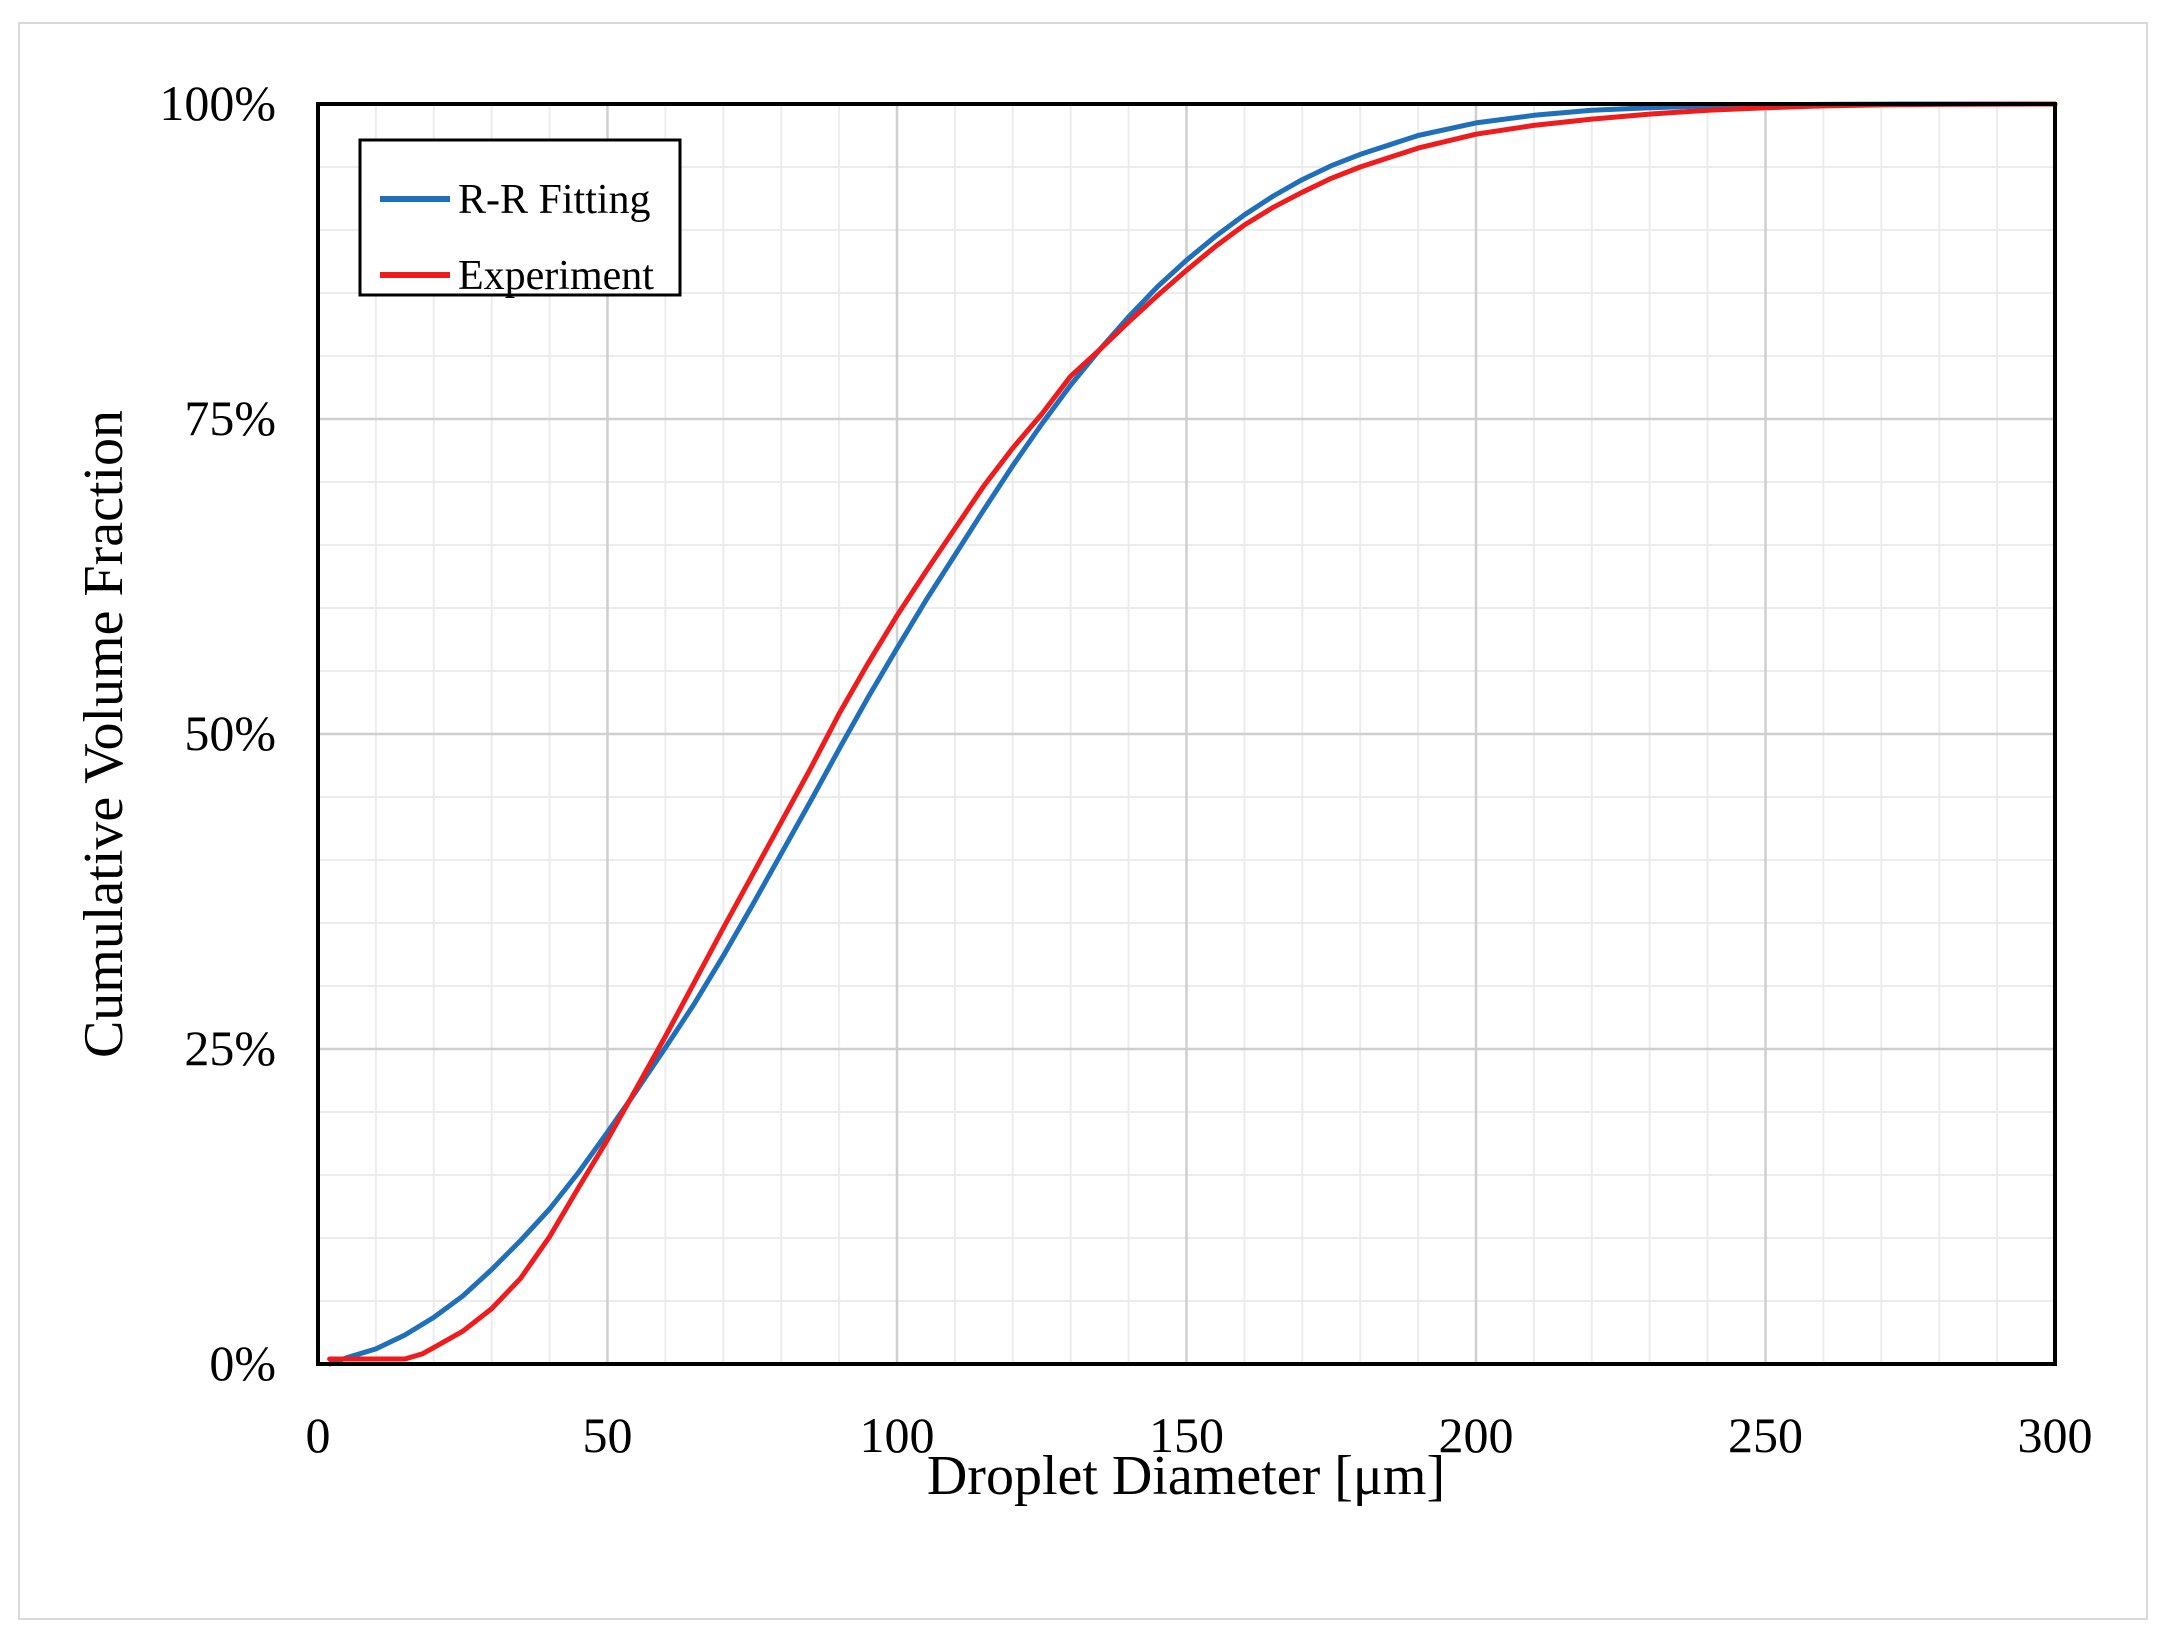 The height and width of the screenshot is (1643, 2171). I want to click on x-axis-title: Droplet Diameter [μm], so click(1186, 1476).